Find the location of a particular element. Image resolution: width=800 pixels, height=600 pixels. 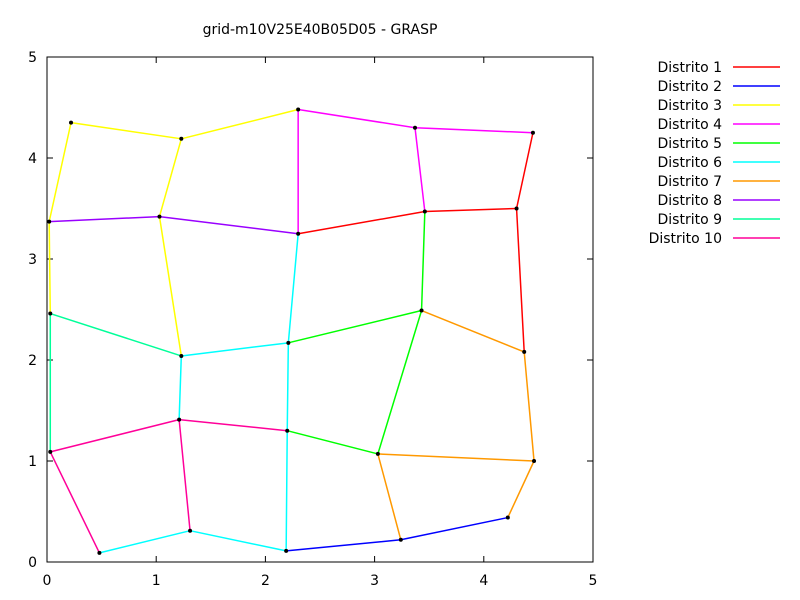

x-tick-label: 1 is located at coordinates (156, 581).